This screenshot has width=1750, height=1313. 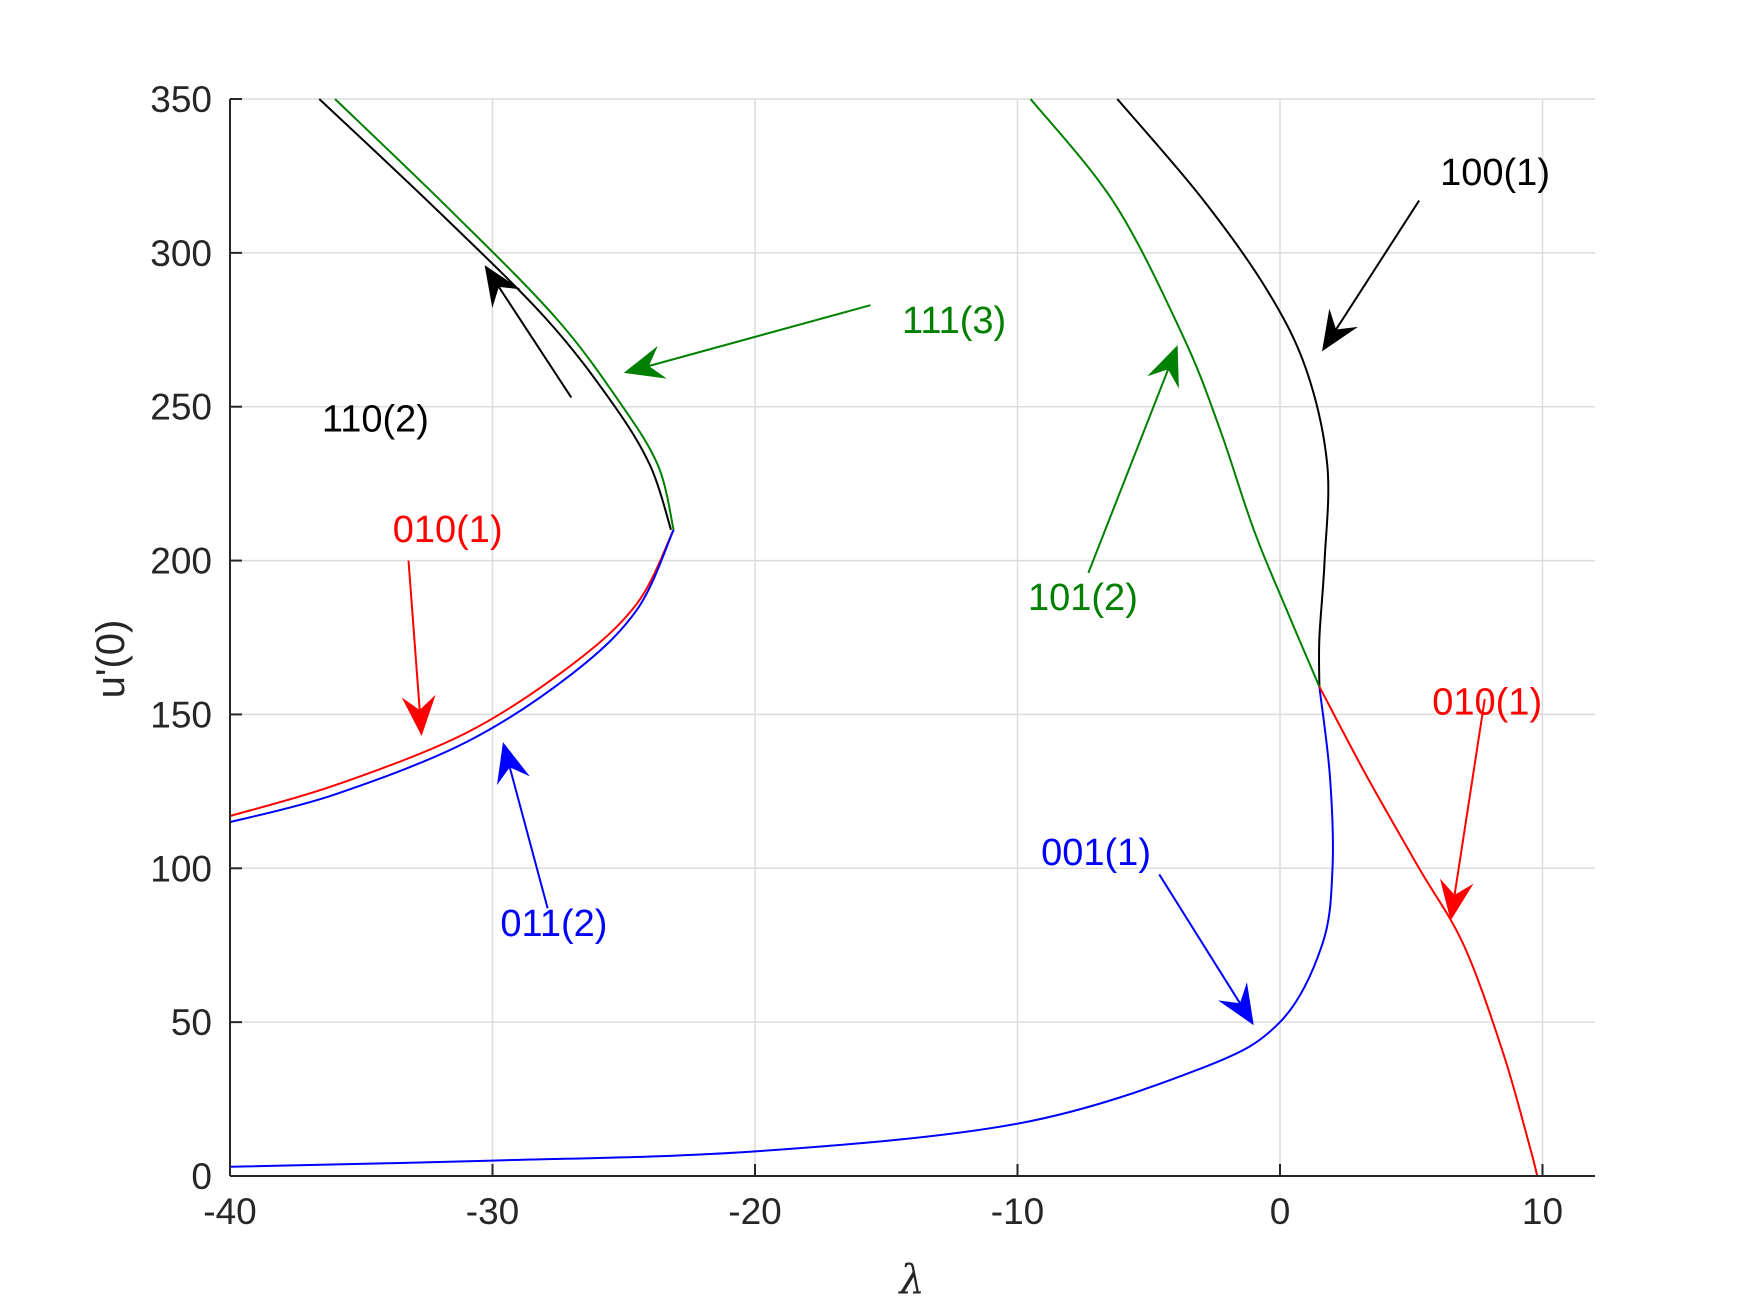 What do you see at coordinates (375, 419) in the screenshot?
I see `annotation-label: 110(2)` at bounding box center [375, 419].